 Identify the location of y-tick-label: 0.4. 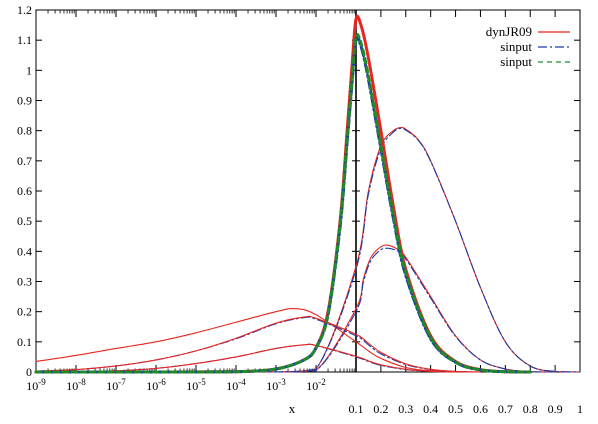
(24, 251).